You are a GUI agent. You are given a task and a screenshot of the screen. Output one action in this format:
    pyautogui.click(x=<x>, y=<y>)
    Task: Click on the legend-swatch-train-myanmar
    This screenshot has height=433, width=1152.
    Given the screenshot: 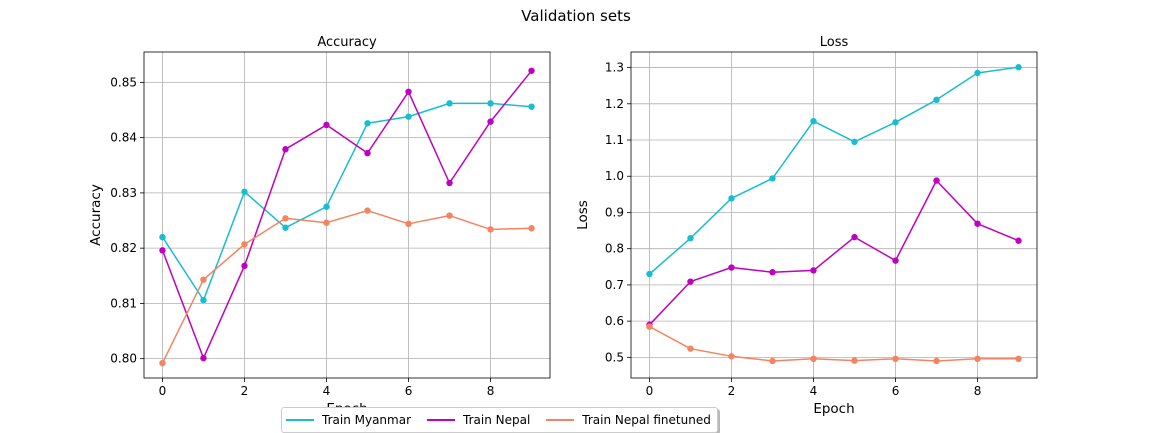 What is the action you would take?
    pyautogui.click(x=300, y=420)
    